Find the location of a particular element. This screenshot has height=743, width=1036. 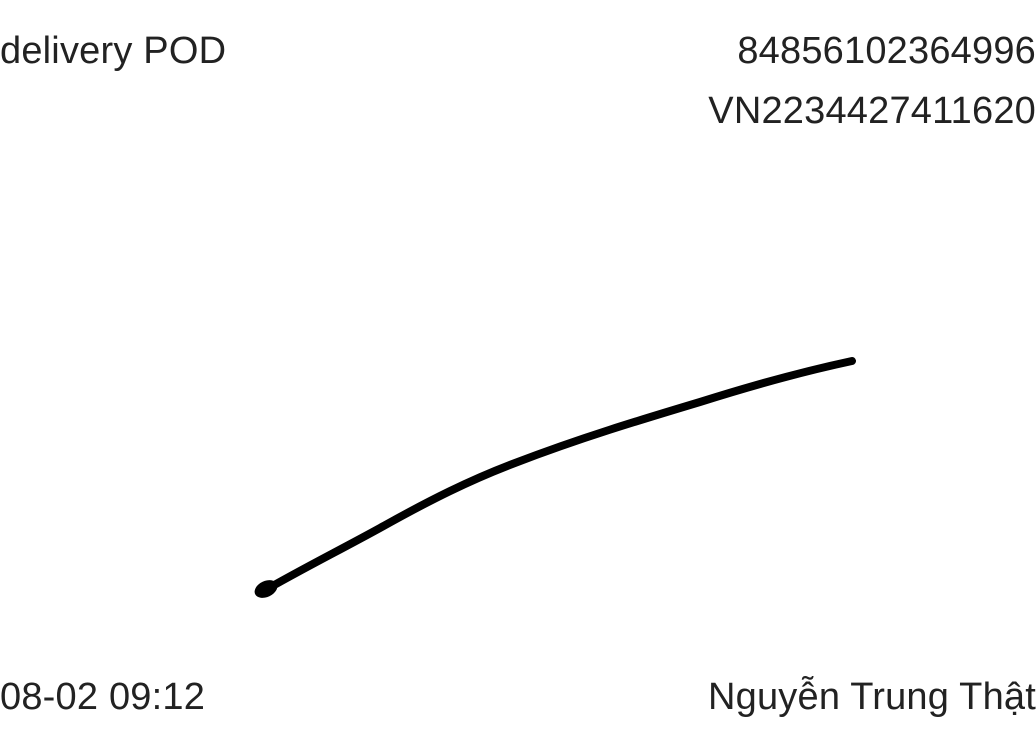

timestamp: 08-02 09:12 is located at coordinates (103, 697).